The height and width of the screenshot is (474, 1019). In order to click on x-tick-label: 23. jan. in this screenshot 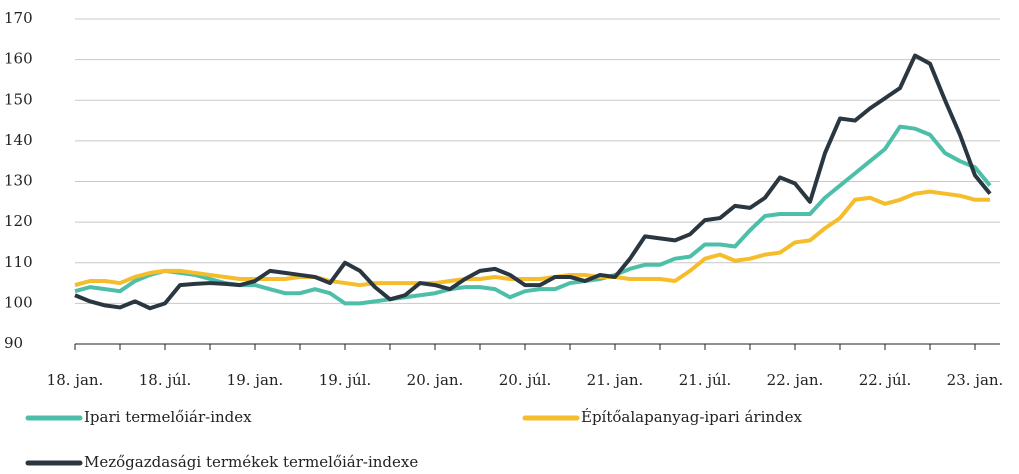, I will do `click(975, 380)`.